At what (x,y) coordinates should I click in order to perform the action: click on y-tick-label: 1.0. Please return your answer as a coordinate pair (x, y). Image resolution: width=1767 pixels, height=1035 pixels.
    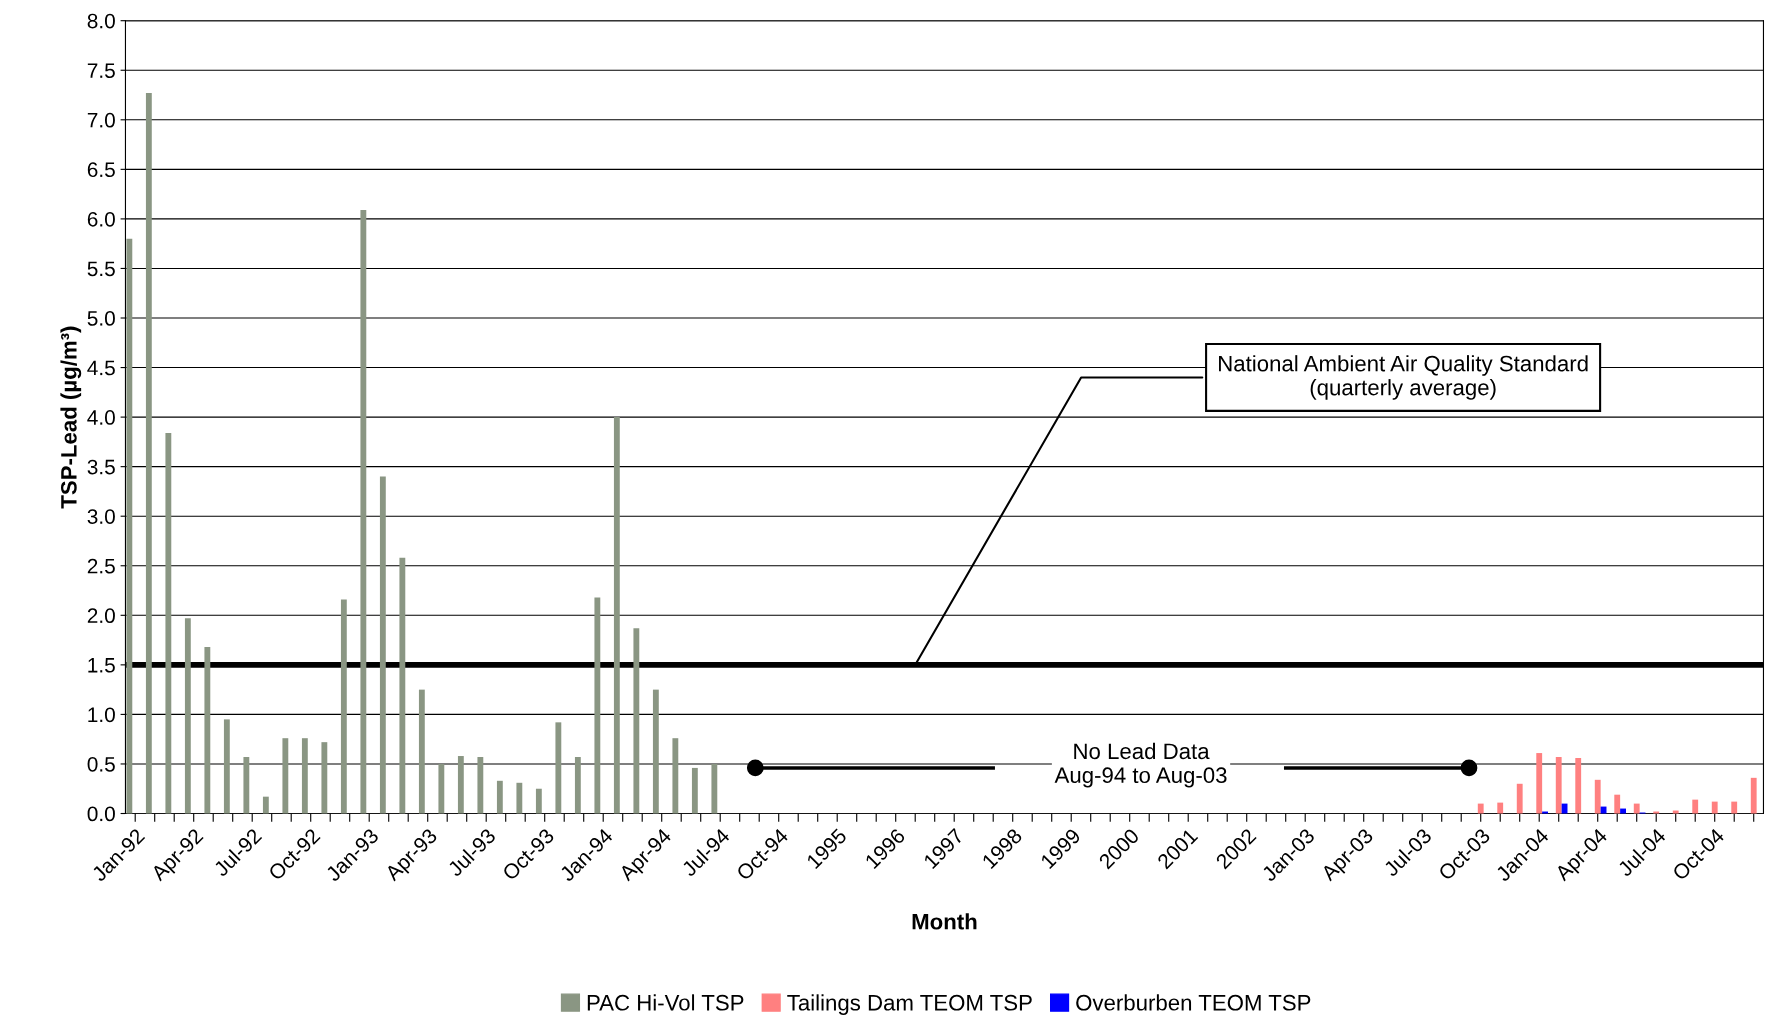
    Looking at the image, I should click on (101, 715).